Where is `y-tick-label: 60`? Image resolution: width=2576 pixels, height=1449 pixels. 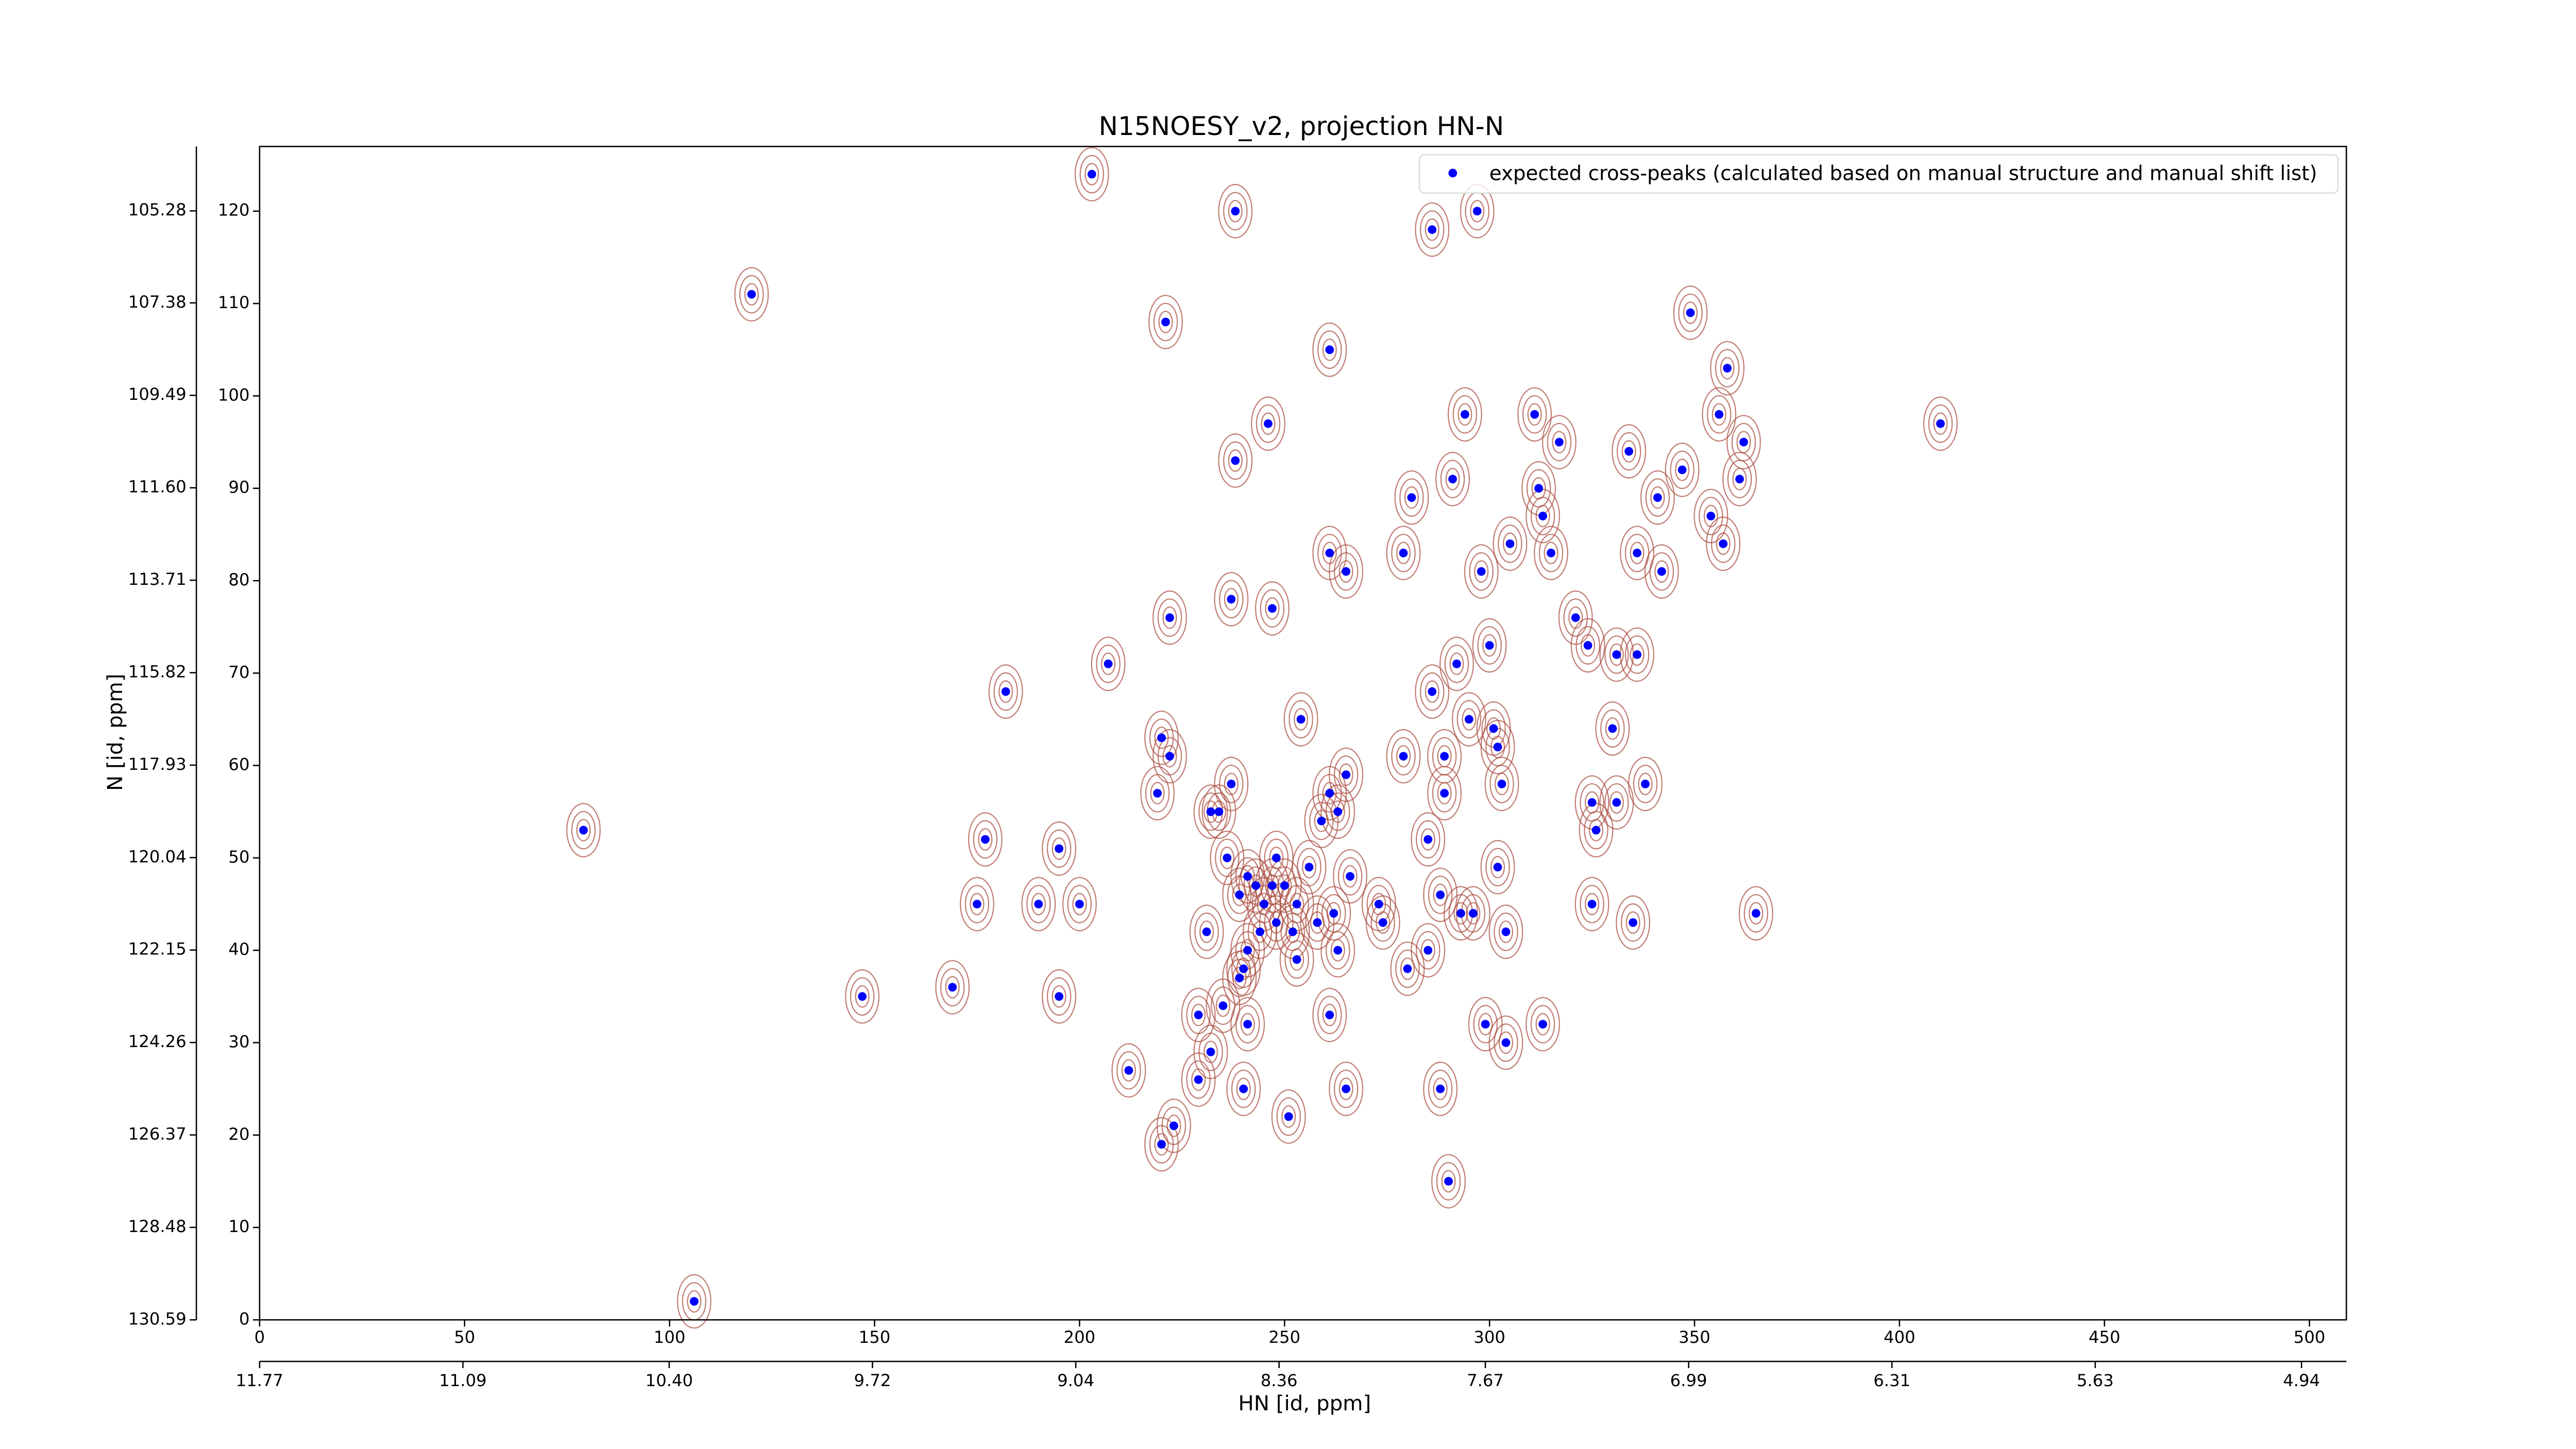
y-tick-label: 60 is located at coordinates (238, 764).